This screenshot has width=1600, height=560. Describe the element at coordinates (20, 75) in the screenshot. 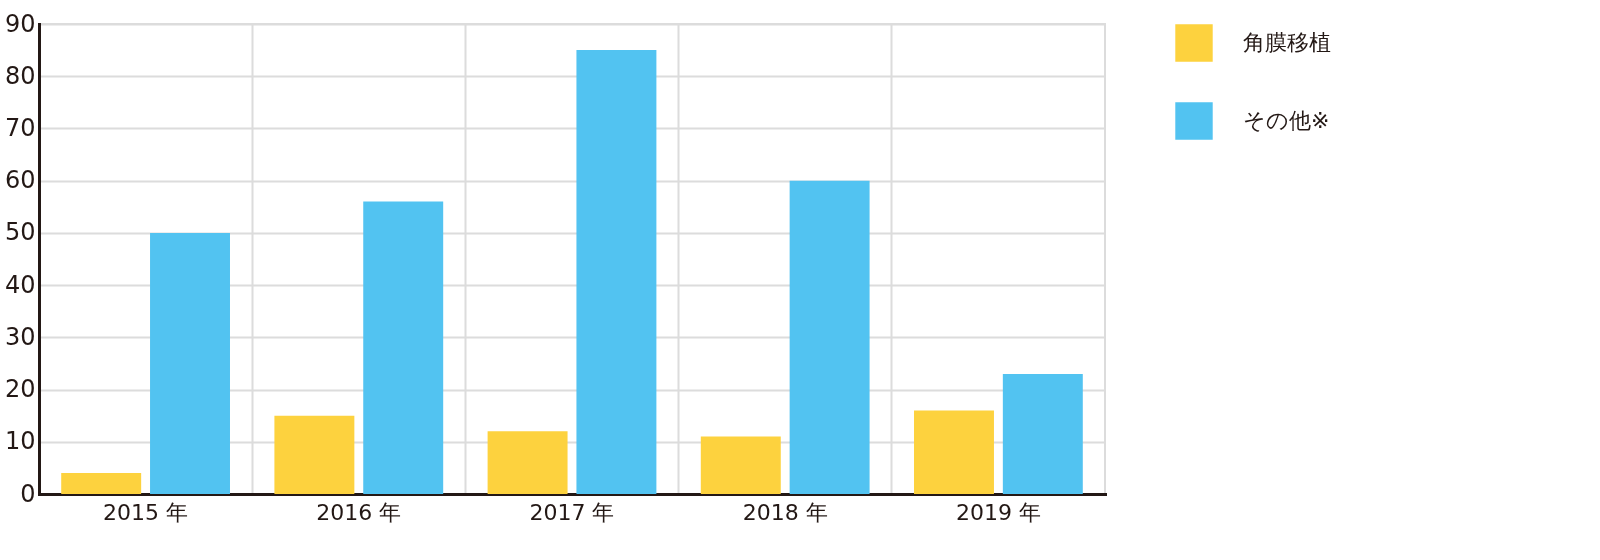

I see `y-tick-label: 80` at that location.